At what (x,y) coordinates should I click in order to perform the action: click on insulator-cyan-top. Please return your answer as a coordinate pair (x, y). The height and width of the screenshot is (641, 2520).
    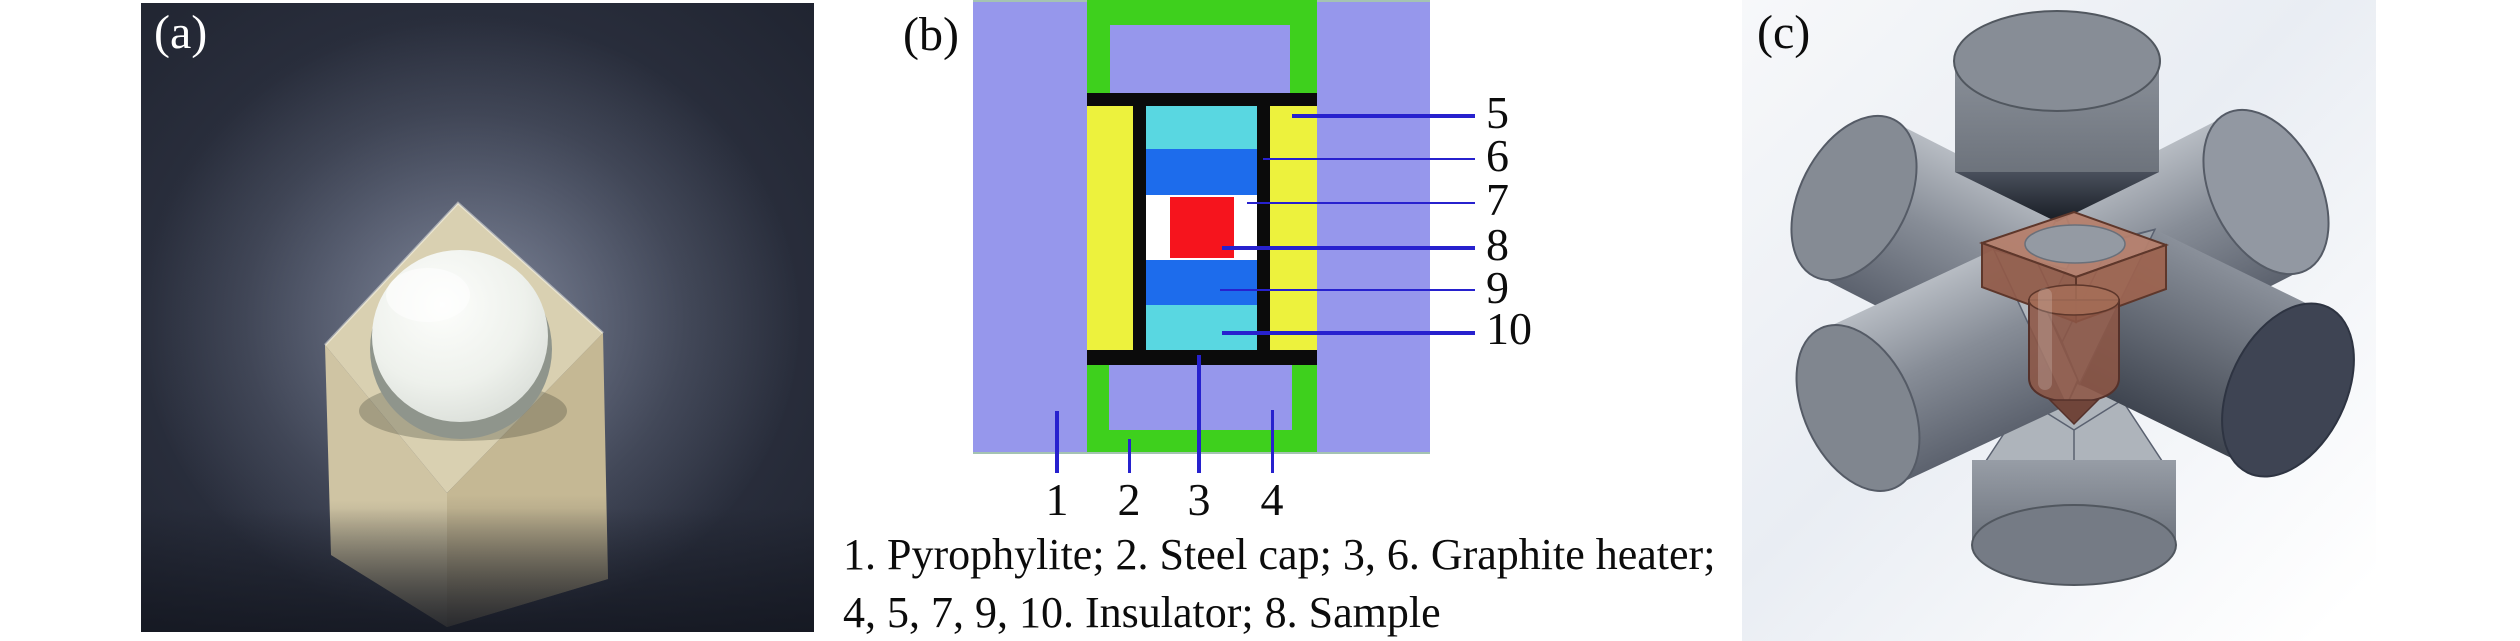
    Looking at the image, I should click on (1201, 127).